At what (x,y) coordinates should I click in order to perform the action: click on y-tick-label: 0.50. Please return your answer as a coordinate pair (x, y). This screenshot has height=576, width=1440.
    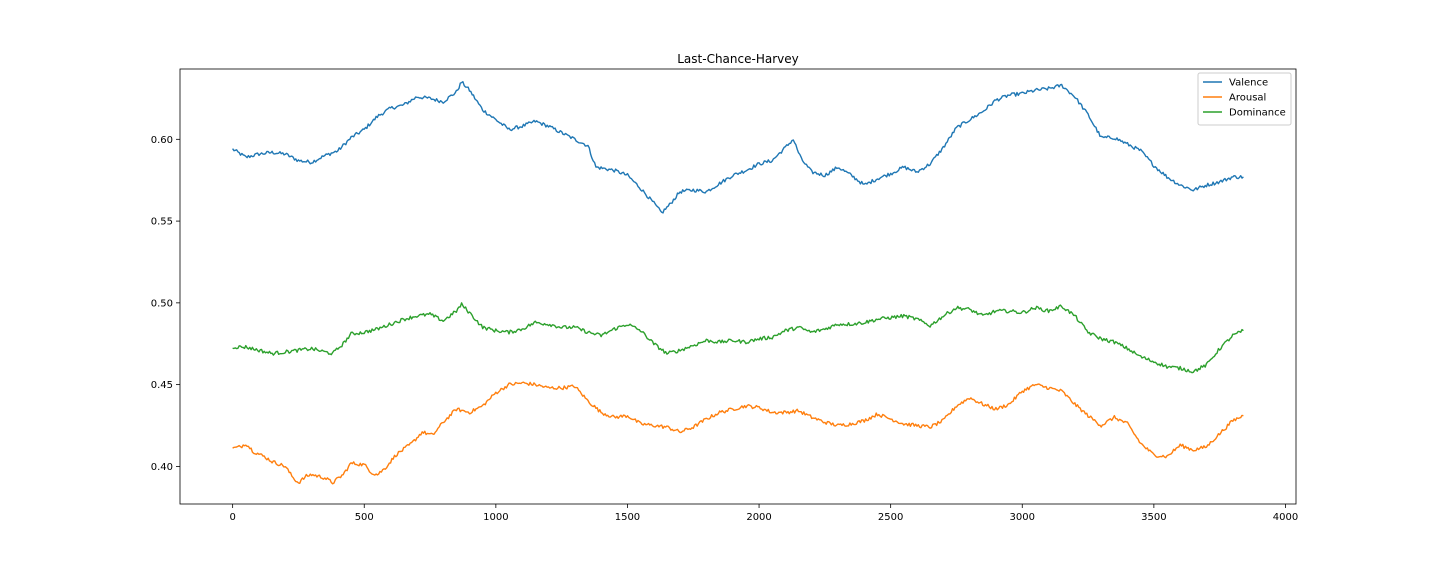
    Looking at the image, I should click on (162, 303).